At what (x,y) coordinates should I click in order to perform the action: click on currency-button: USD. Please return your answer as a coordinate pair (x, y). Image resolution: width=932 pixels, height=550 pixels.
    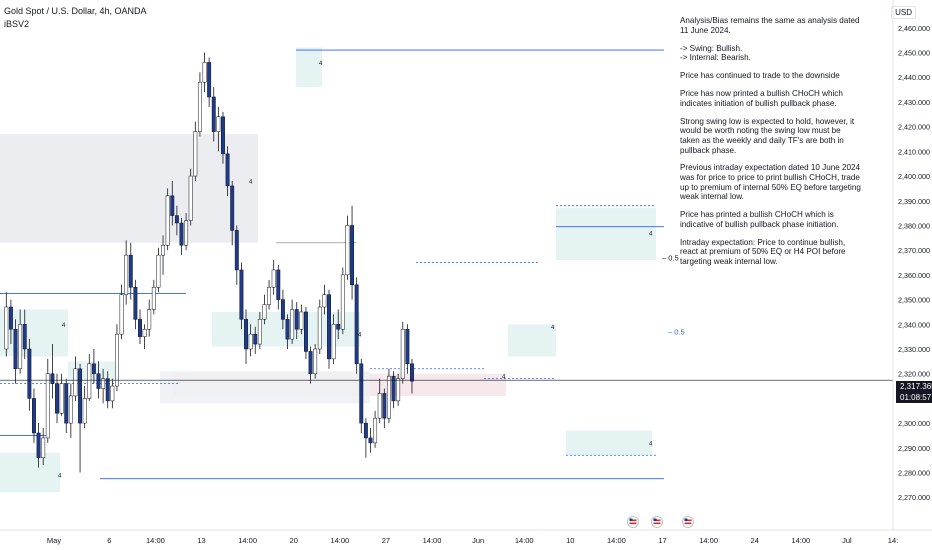
    Looking at the image, I should click on (903, 12).